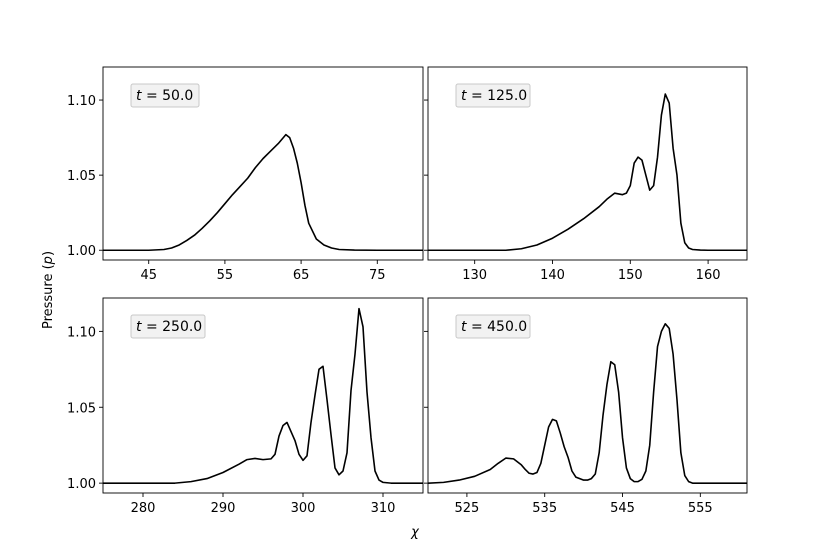 This screenshot has width=830, height=554. Describe the element at coordinates (48, 290) in the screenshot. I see `y-axis-label: Pressure (p)` at that location.